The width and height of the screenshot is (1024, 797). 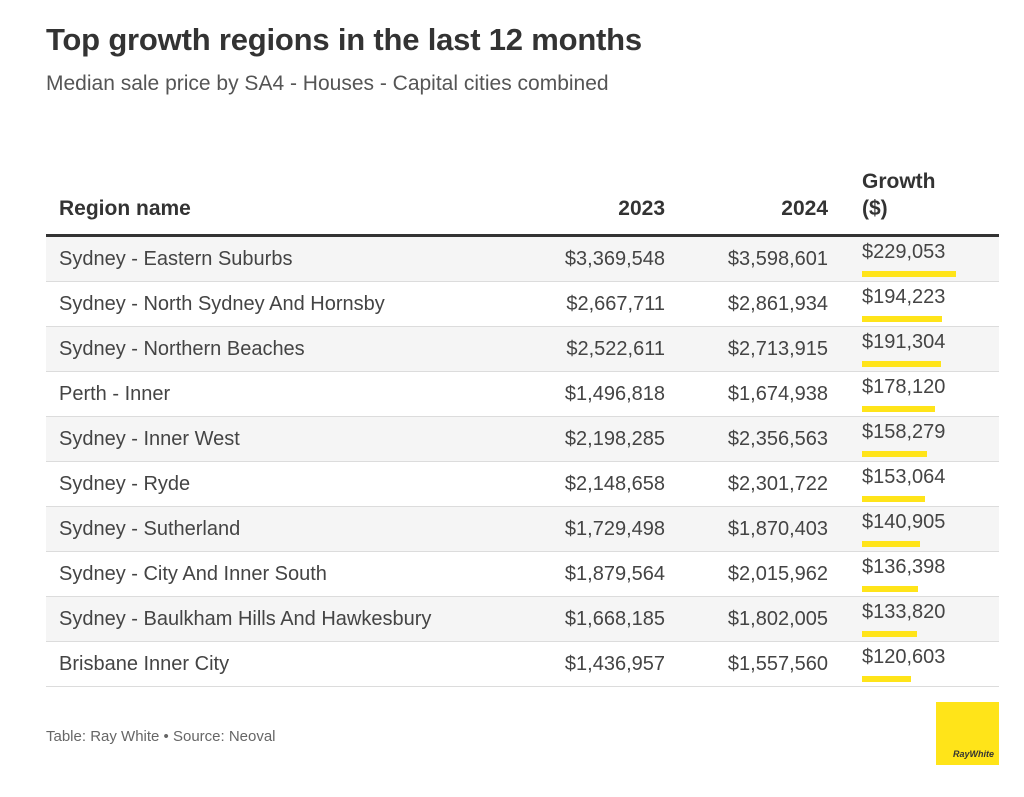 I want to click on header-2024: 2024, so click(x=746, y=193).